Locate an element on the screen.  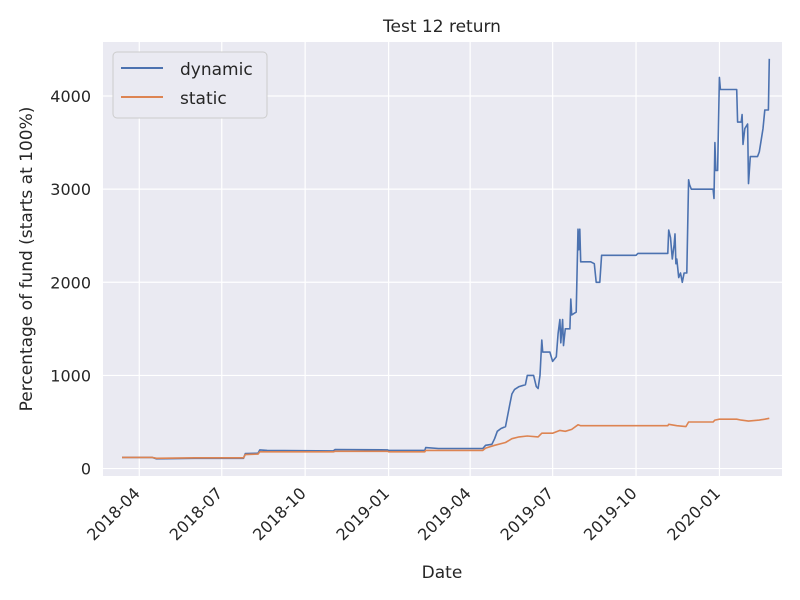
x-tick-label: 2019-01 is located at coordinates (362, 514).